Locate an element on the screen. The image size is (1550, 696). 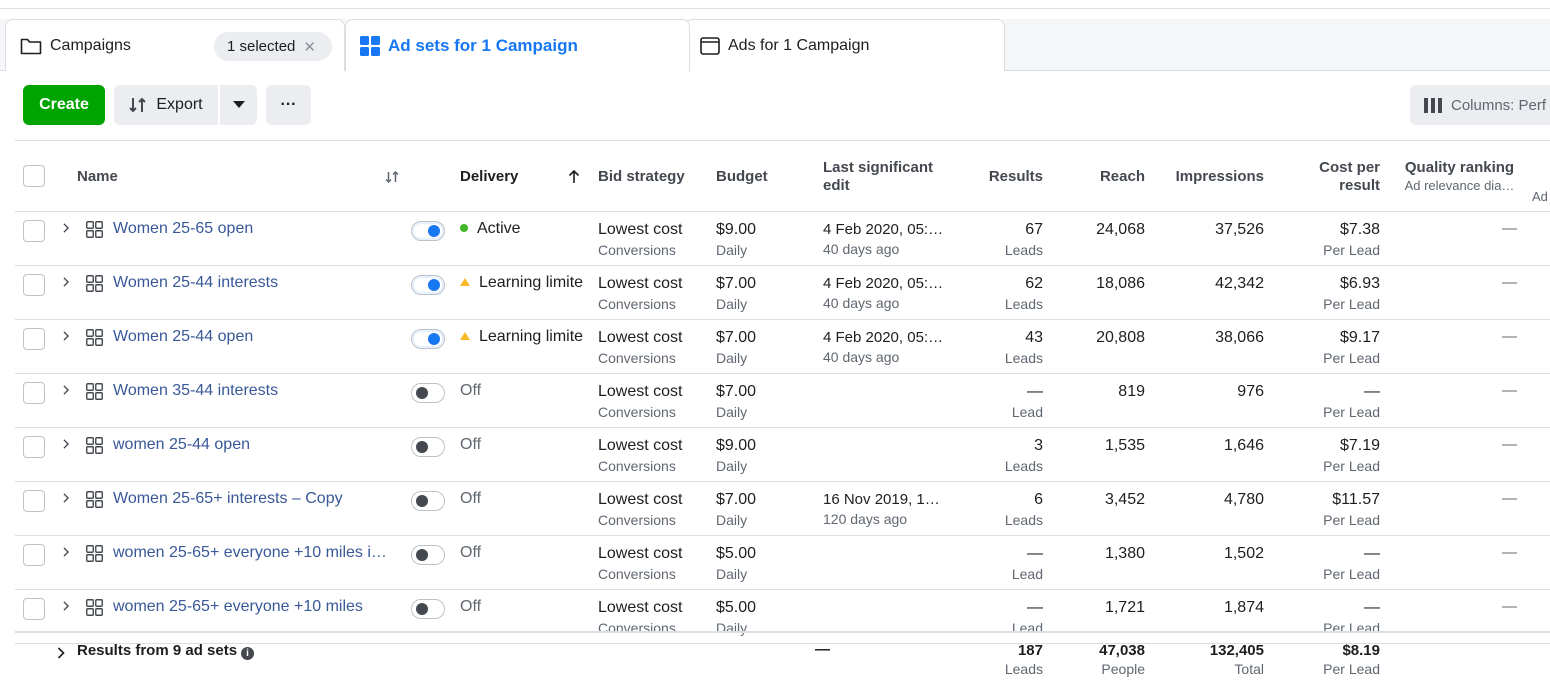
last-edit-cell: 16 Nov 2019, 1… 120 days ago is located at coordinates (885, 509).